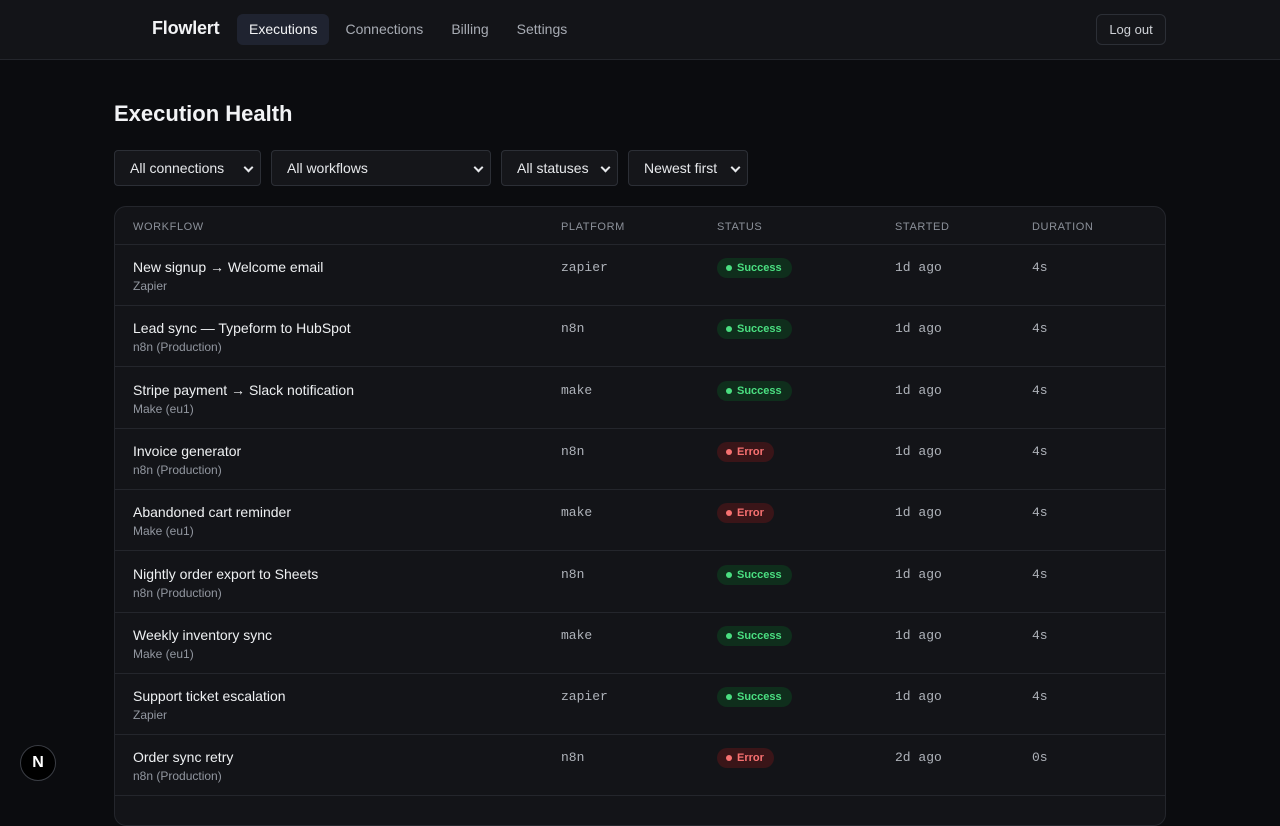 This screenshot has height=826, width=1280. Describe the element at coordinates (228, 267) in the screenshot. I see `workflow-name: New signup → Welcome email` at that location.